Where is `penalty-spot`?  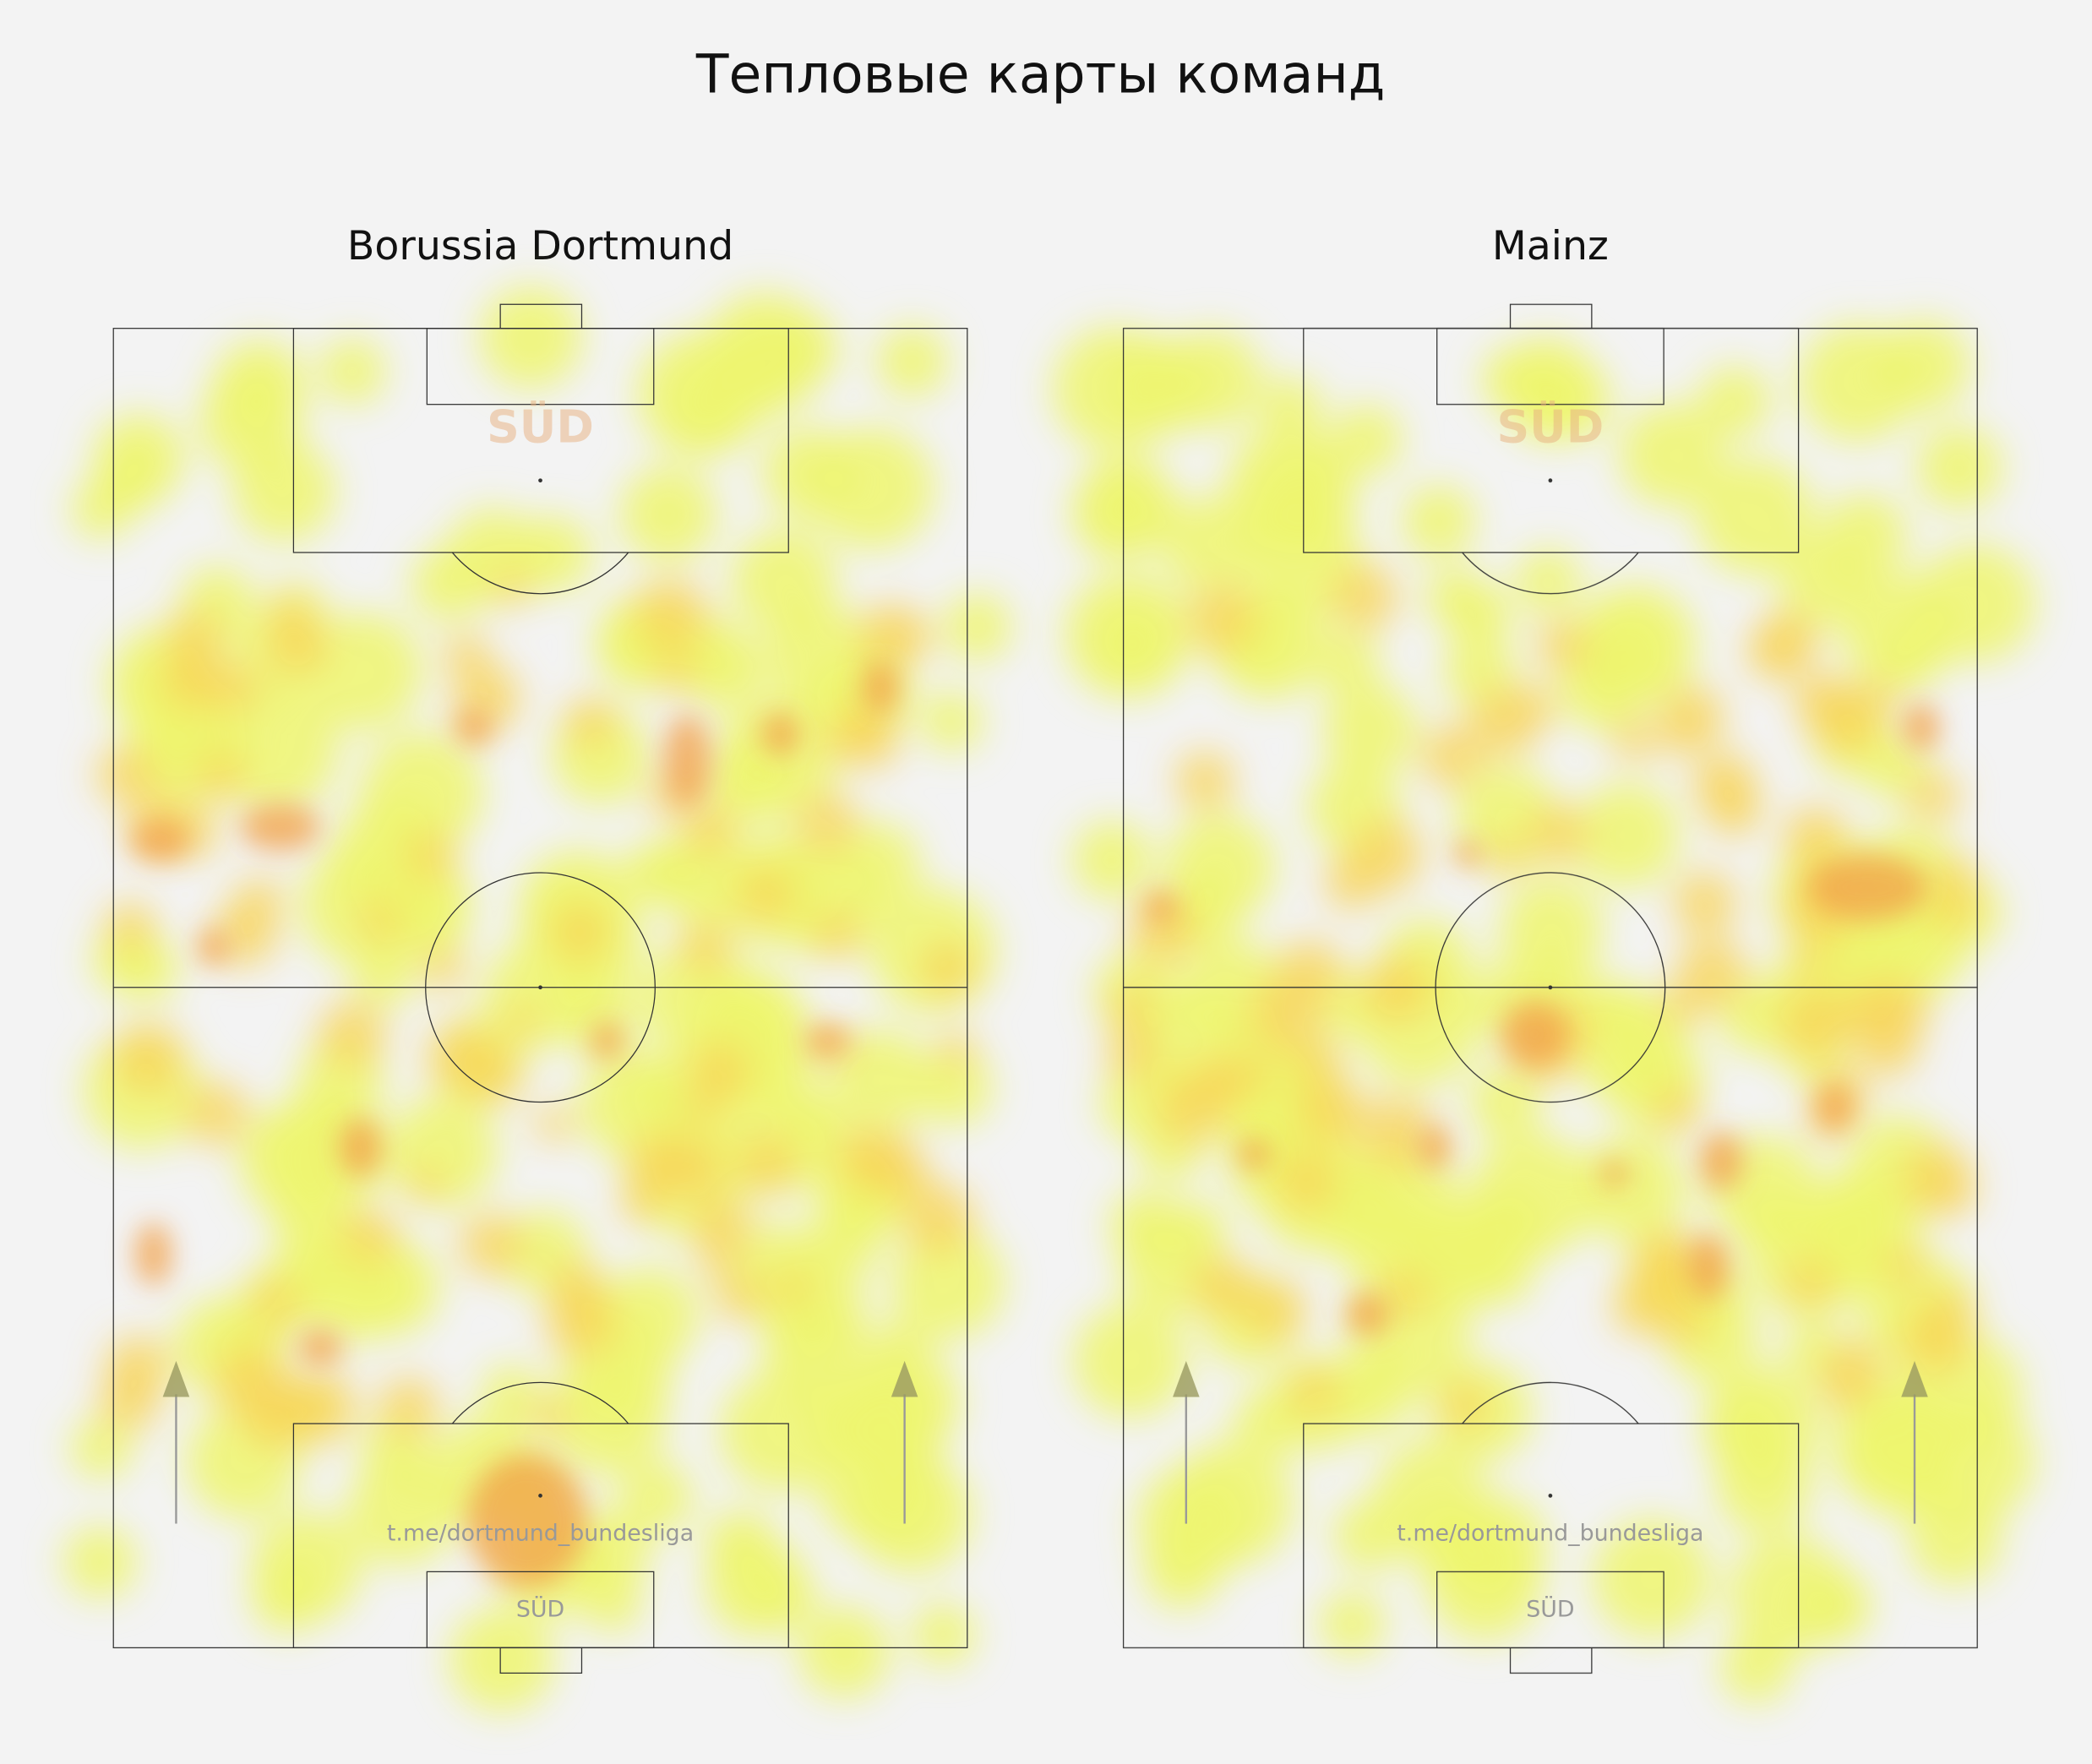 penalty-spot is located at coordinates (540, 480).